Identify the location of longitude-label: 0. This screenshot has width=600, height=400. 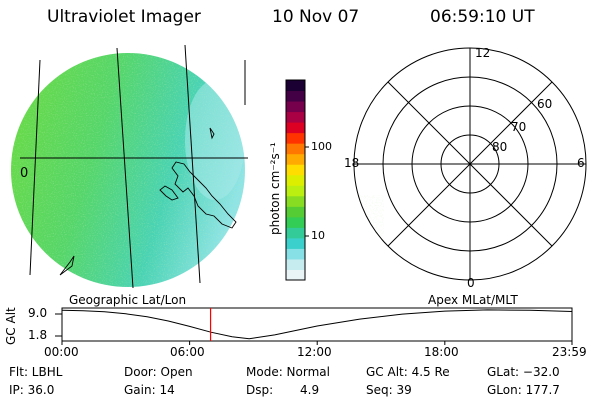
(24, 173).